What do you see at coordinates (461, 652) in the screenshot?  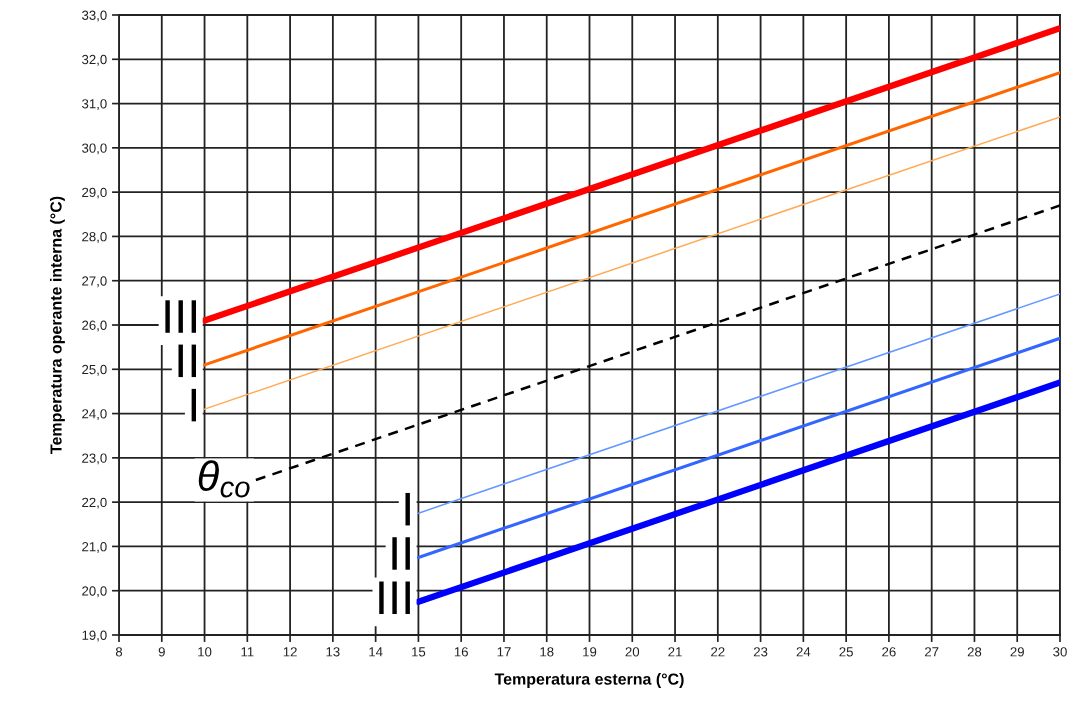 I see `x-tick-label: 16` at bounding box center [461, 652].